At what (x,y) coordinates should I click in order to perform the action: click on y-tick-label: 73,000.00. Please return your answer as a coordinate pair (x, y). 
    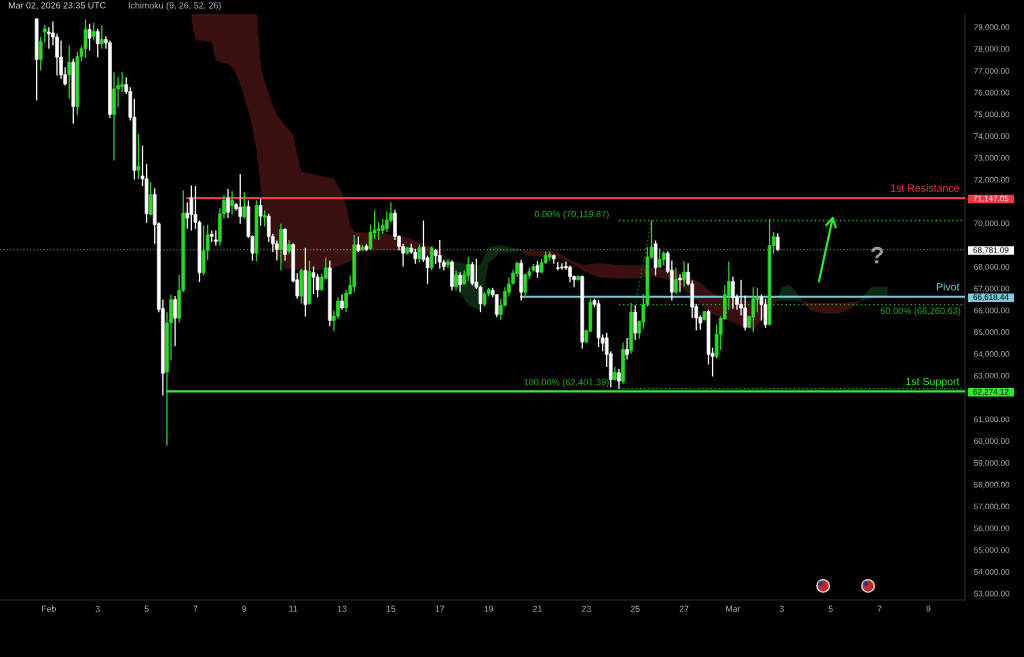
    Looking at the image, I should click on (992, 158).